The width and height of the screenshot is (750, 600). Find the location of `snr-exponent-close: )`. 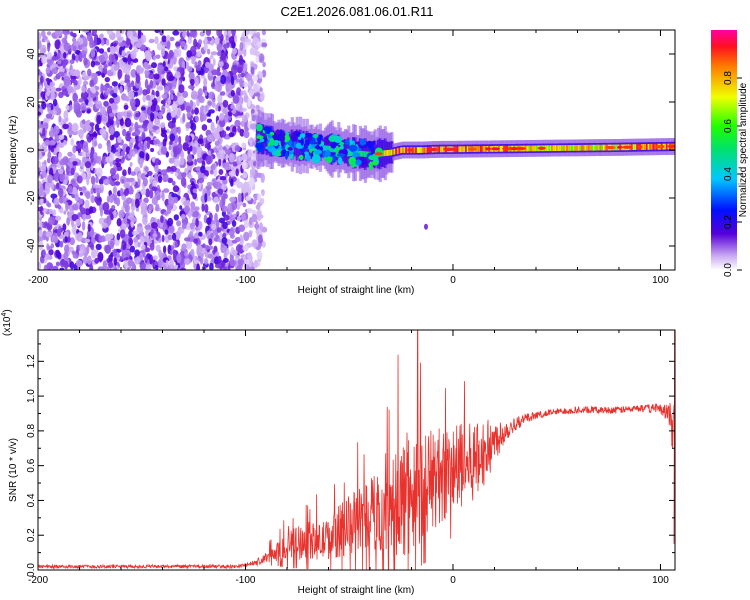

snr-exponent-close: ) is located at coordinates (7, 310).